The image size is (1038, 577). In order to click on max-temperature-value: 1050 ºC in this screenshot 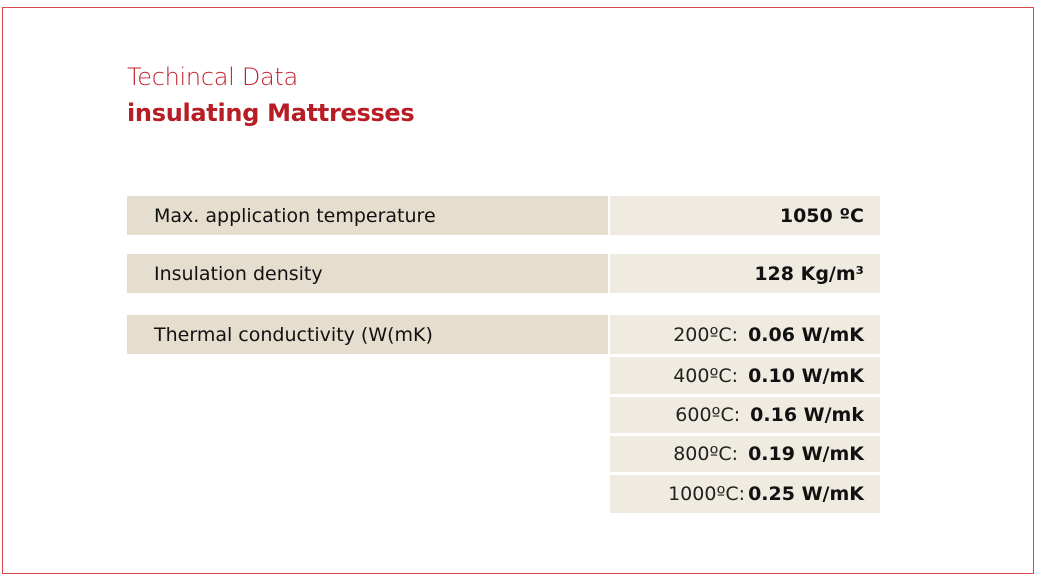, I will do `click(745, 215)`.